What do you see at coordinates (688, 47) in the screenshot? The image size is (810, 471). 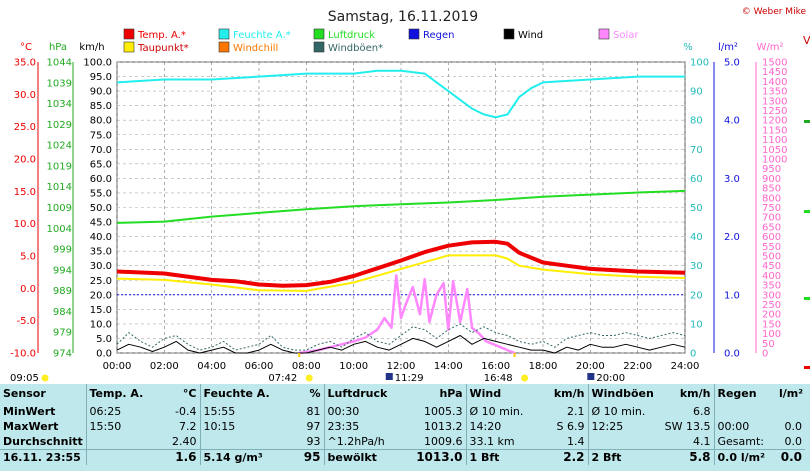 I see `axis-unit-humidity: %` at bounding box center [688, 47].